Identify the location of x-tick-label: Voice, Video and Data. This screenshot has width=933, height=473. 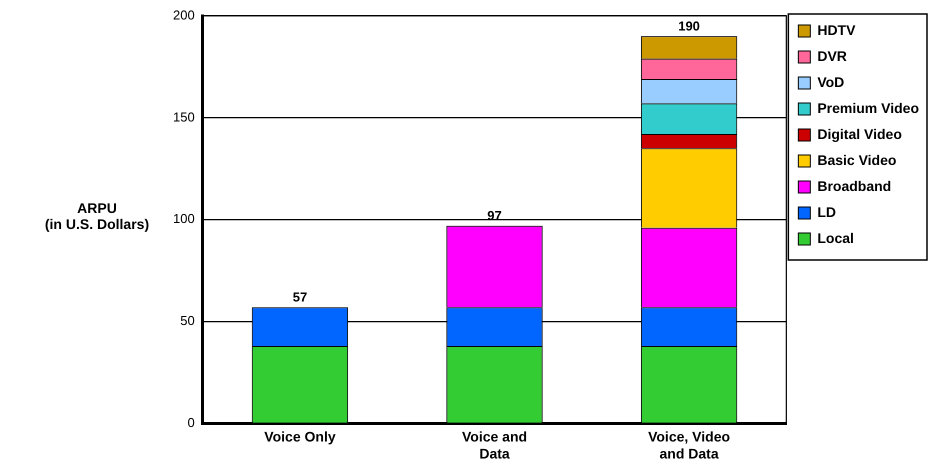
(689, 445).